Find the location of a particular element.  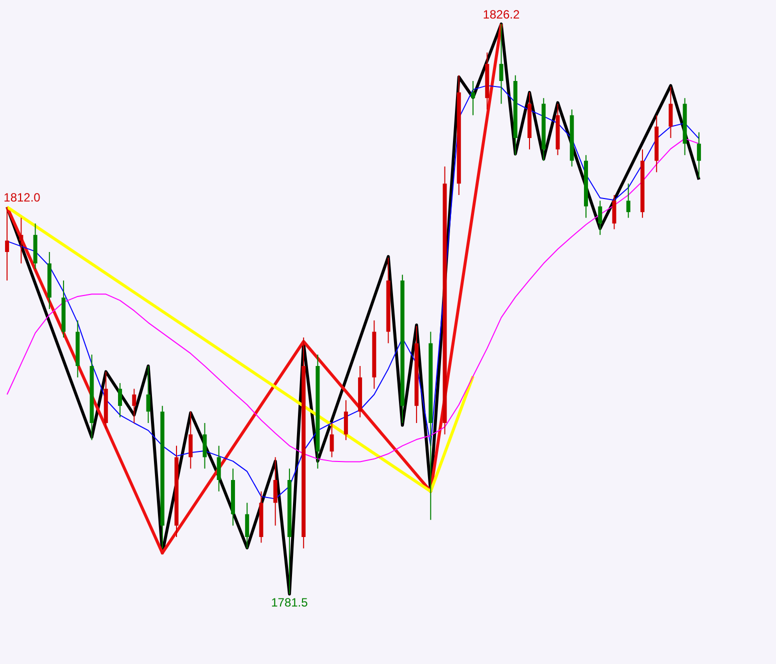

annotation: 1826.2 is located at coordinates (501, 14).